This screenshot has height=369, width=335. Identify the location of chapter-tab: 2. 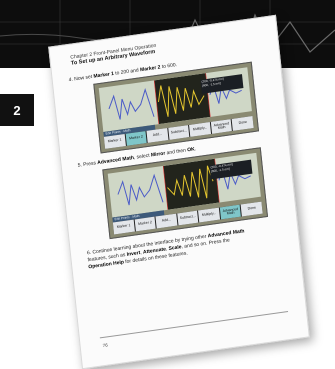
(17, 110).